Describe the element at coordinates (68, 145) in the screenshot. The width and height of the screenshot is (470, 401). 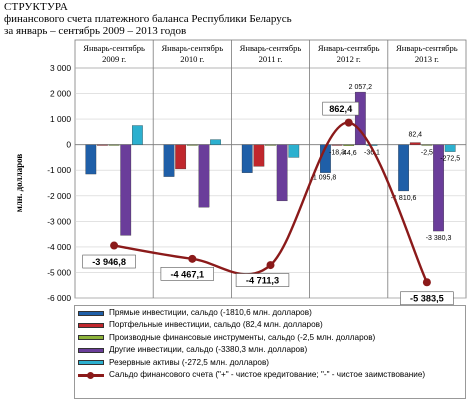
I see `y-tick-label: 0` at that location.